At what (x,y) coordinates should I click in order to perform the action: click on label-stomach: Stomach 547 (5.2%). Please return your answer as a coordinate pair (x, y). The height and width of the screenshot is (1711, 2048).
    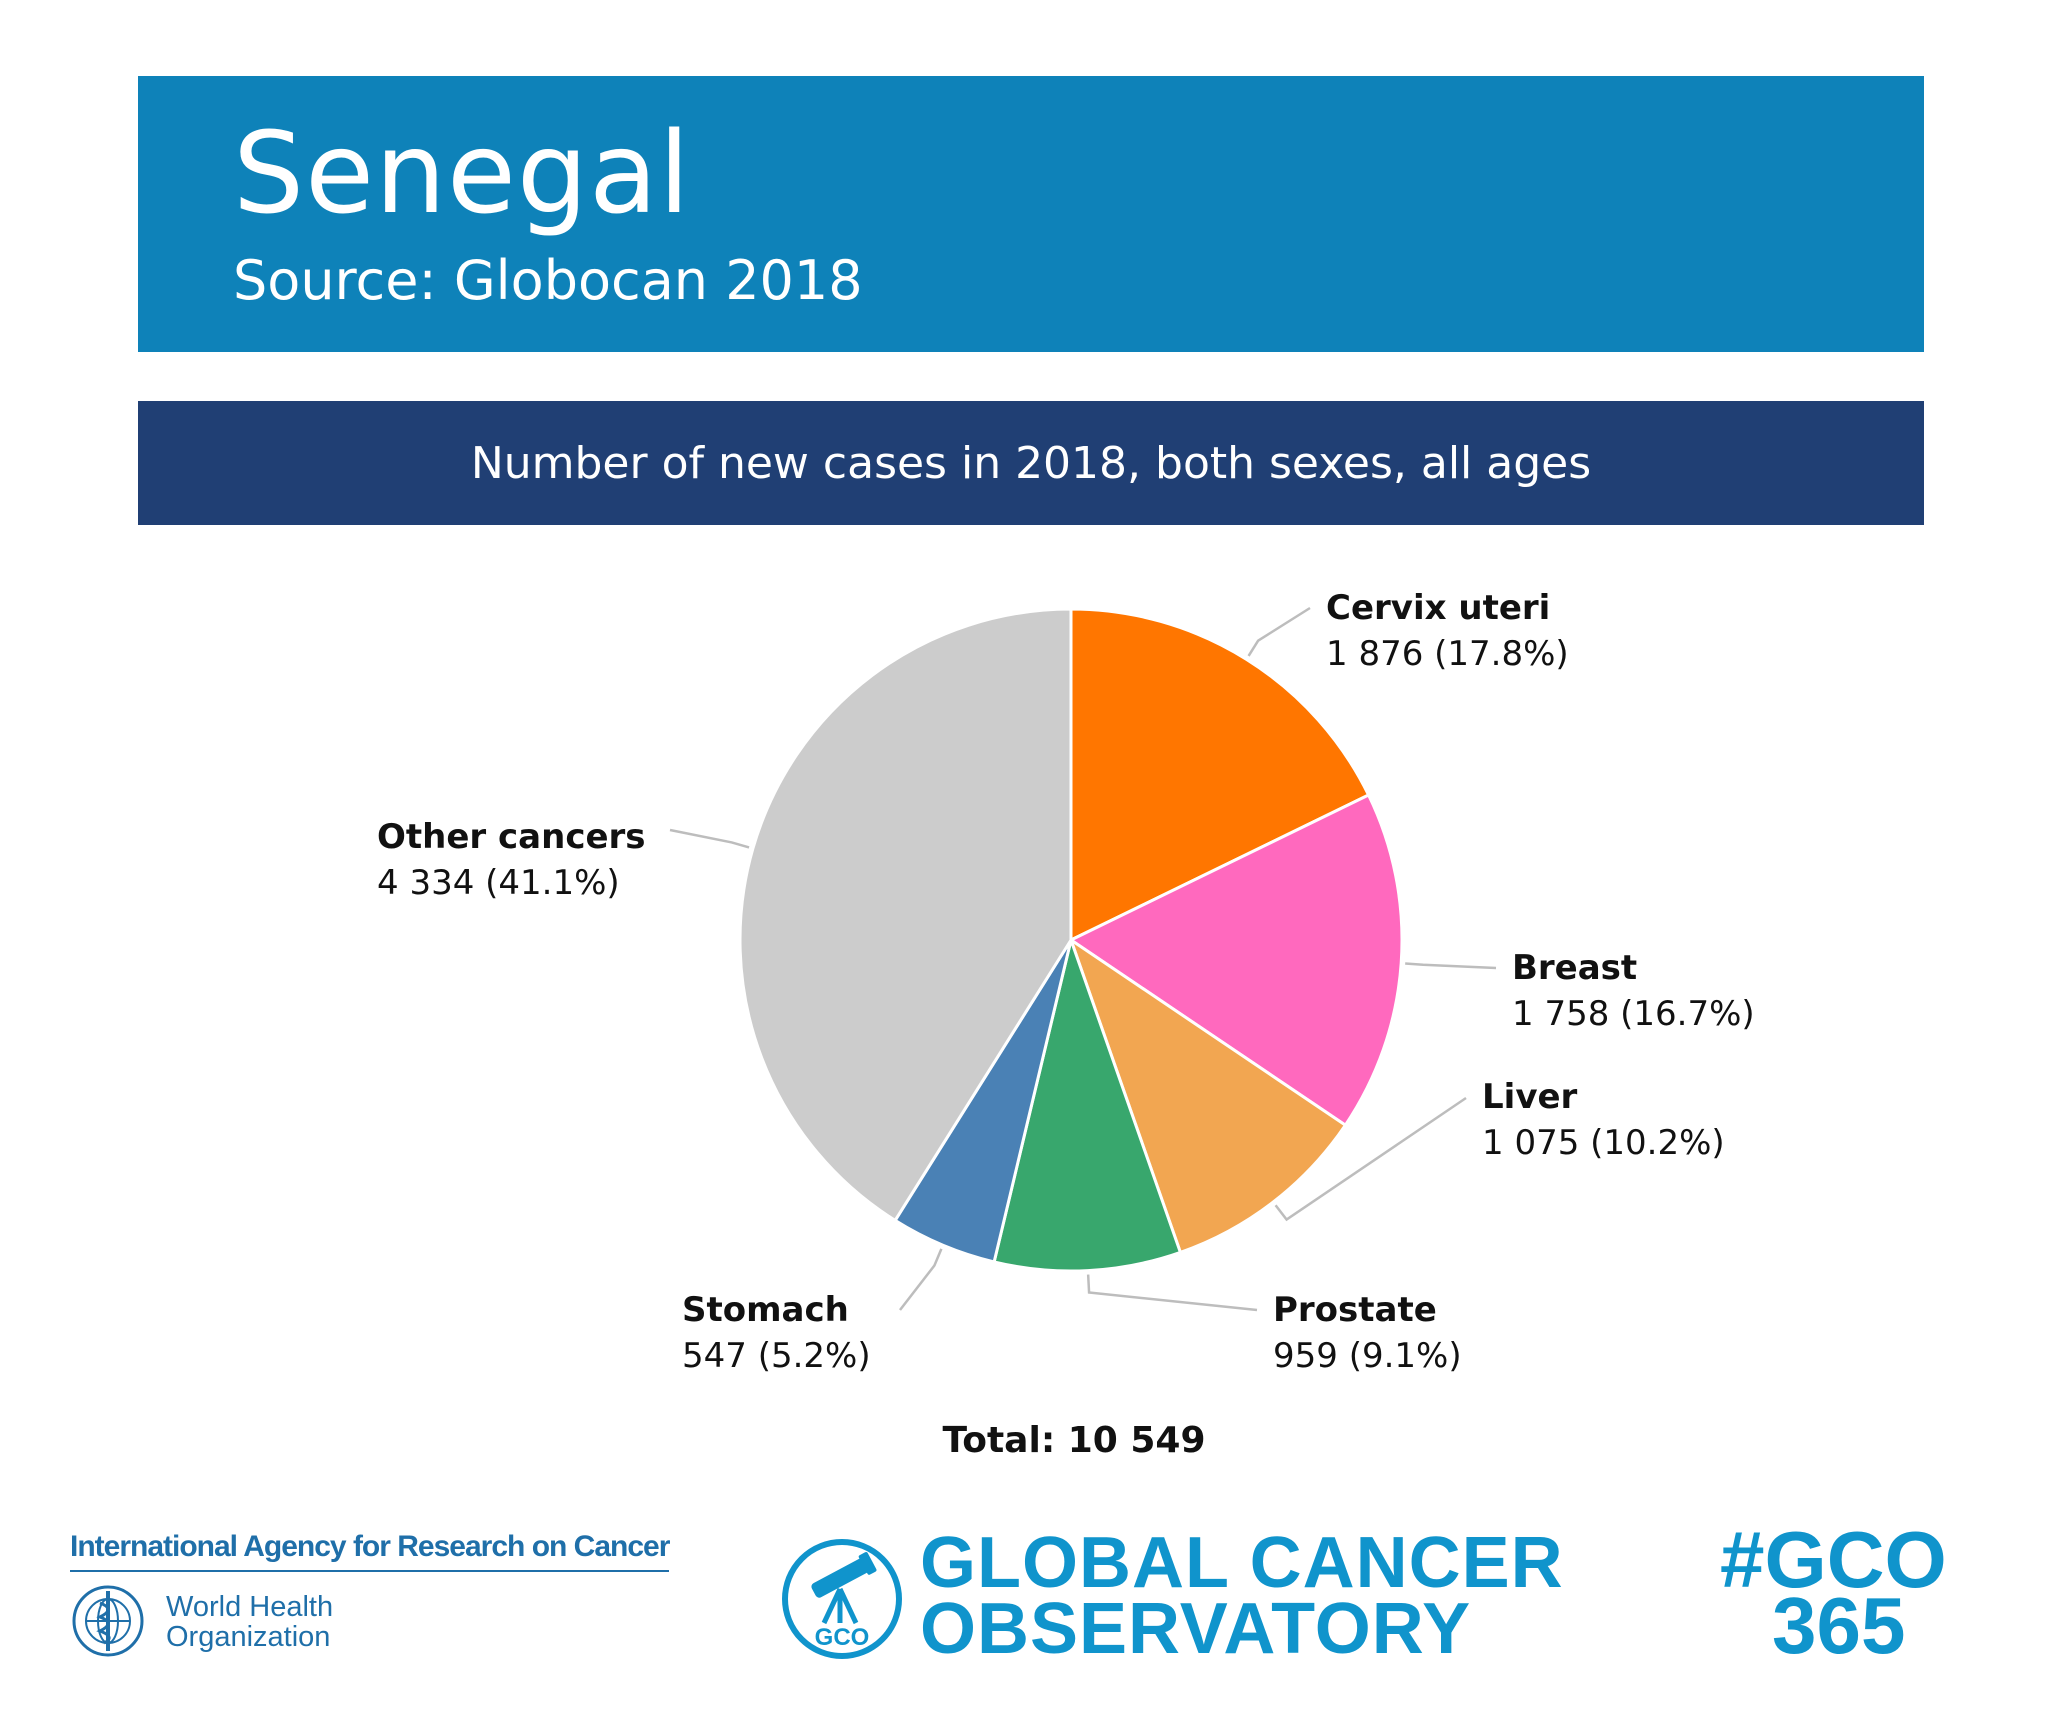
    Looking at the image, I should click on (776, 1333).